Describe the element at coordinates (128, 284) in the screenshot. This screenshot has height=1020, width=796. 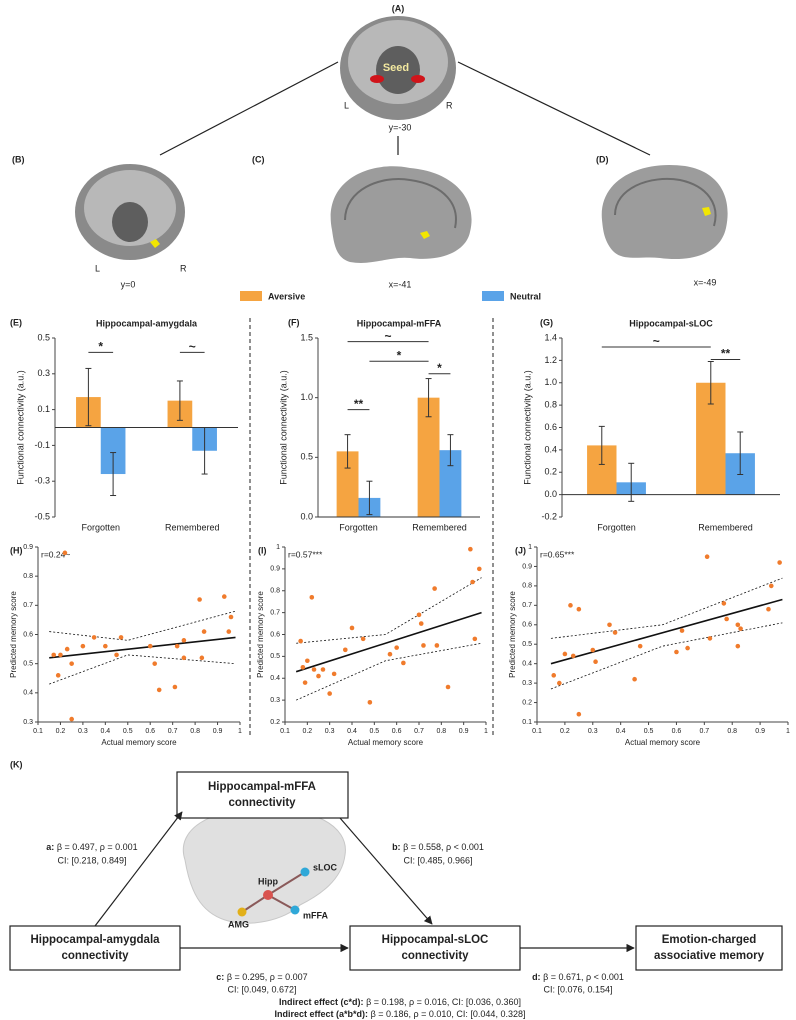
I see `brain-coord: y=0` at that location.